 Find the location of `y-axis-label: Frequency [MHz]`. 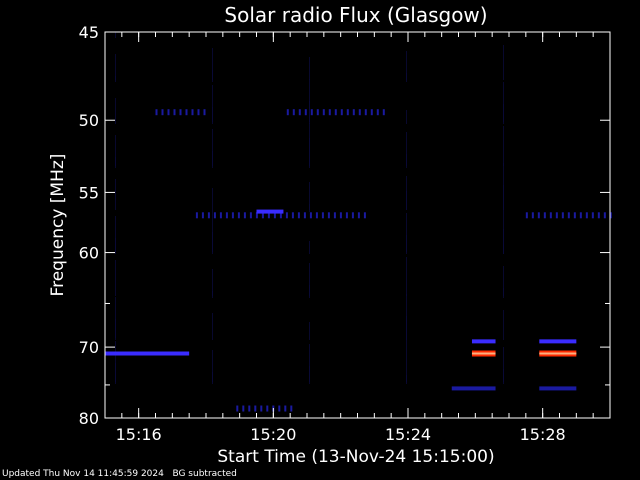

y-axis-label: Frequency [MHz] is located at coordinates (58, 225).